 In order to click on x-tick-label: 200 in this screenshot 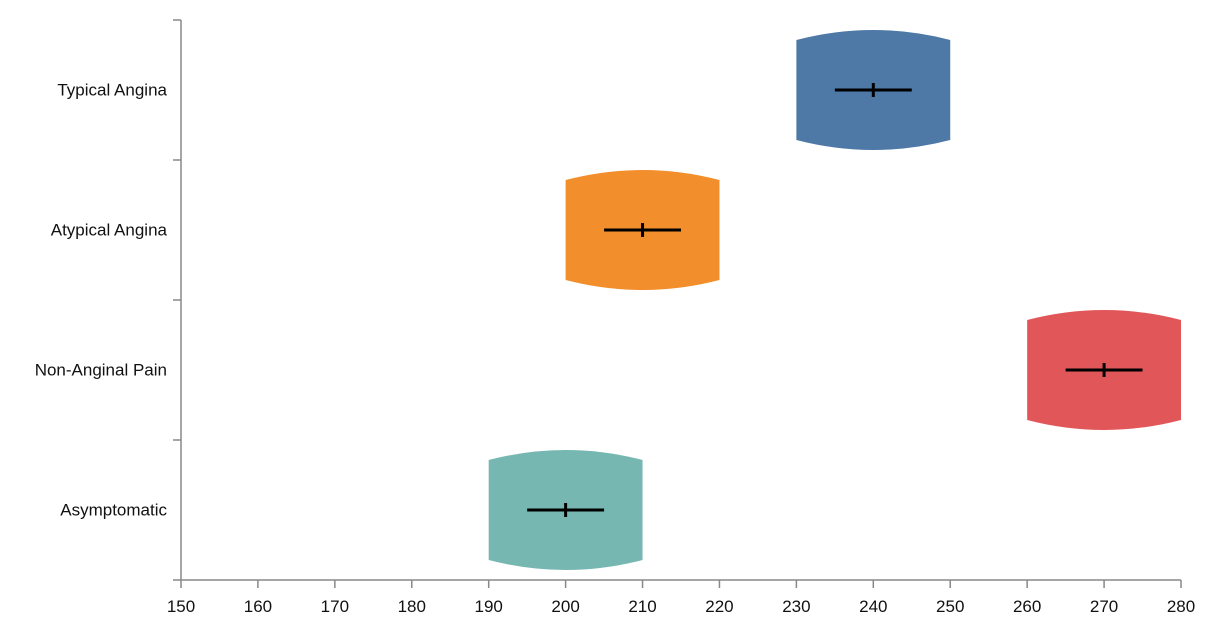, I will do `click(565, 606)`.